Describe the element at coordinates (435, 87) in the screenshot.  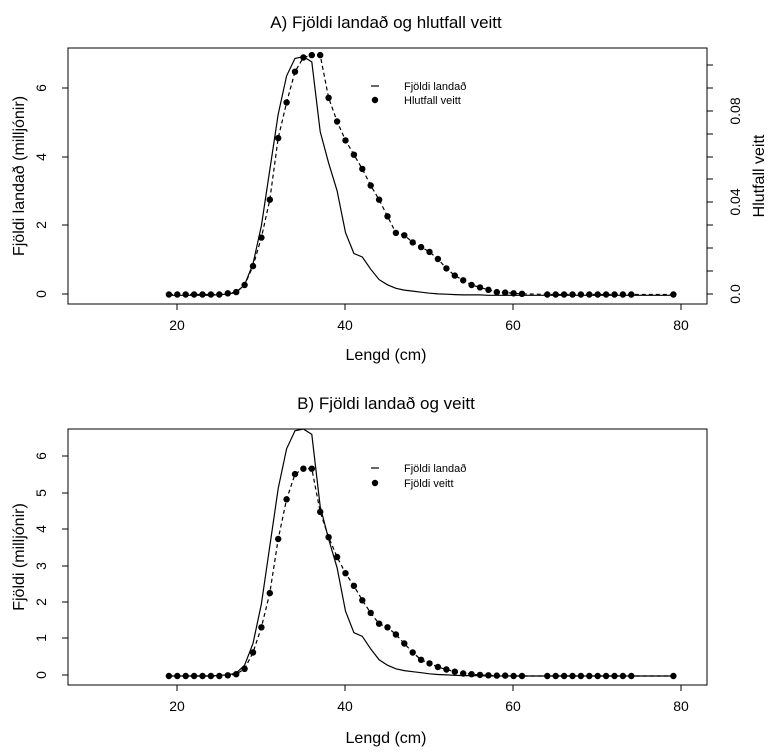
I see `panel-a-legend-entry: Fjöldi landað` at that location.